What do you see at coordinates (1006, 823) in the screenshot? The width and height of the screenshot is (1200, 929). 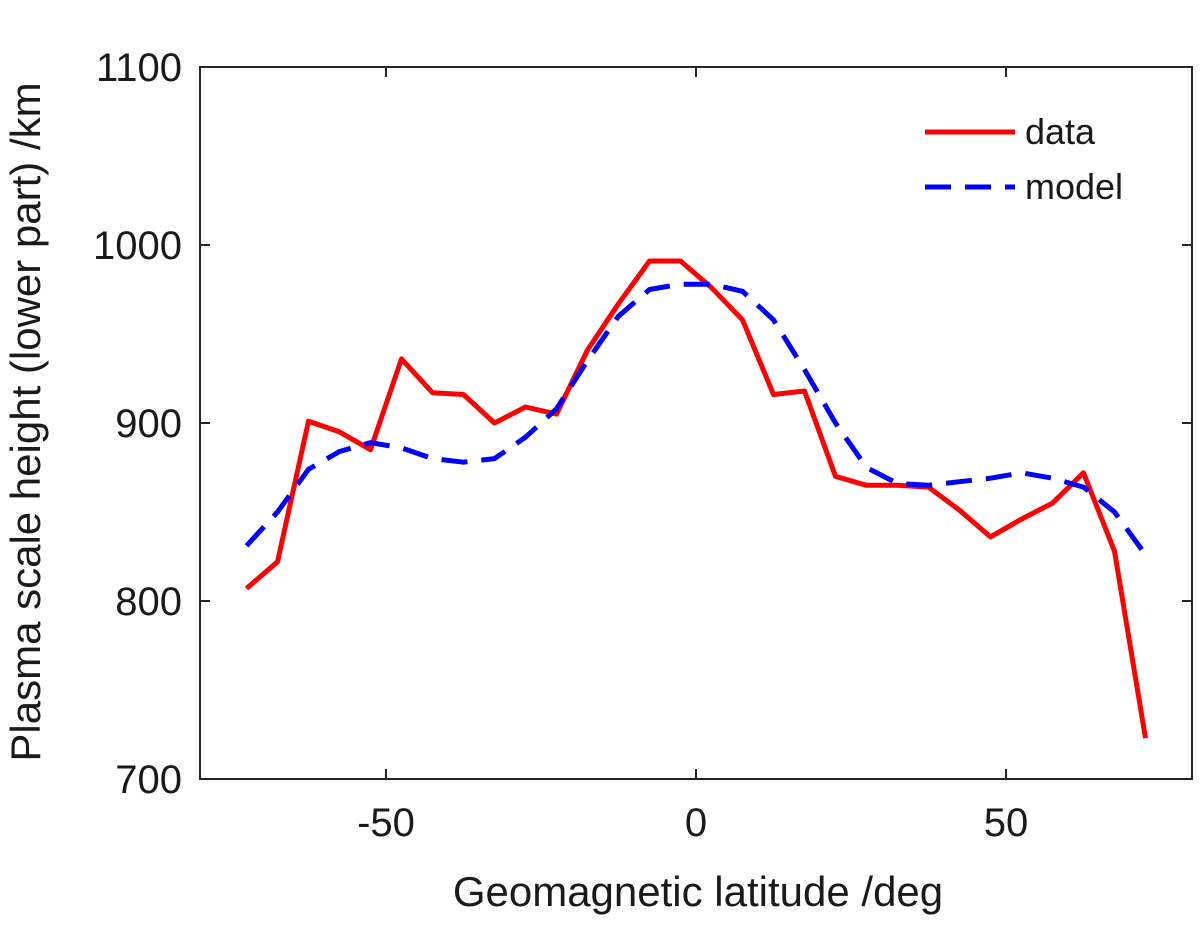 I see `x-tick-label: 50` at bounding box center [1006, 823].